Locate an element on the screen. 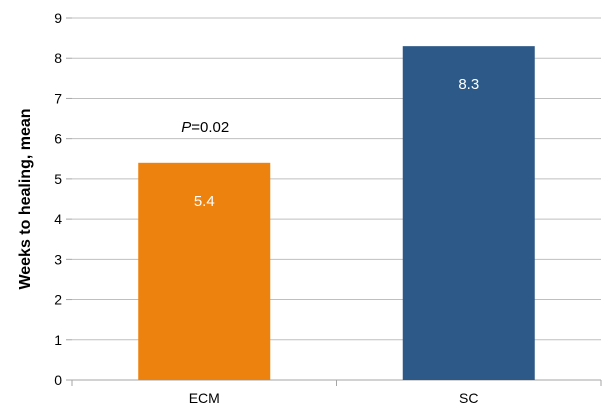  p-value-annotation: P=0.02 is located at coordinates (205, 127).